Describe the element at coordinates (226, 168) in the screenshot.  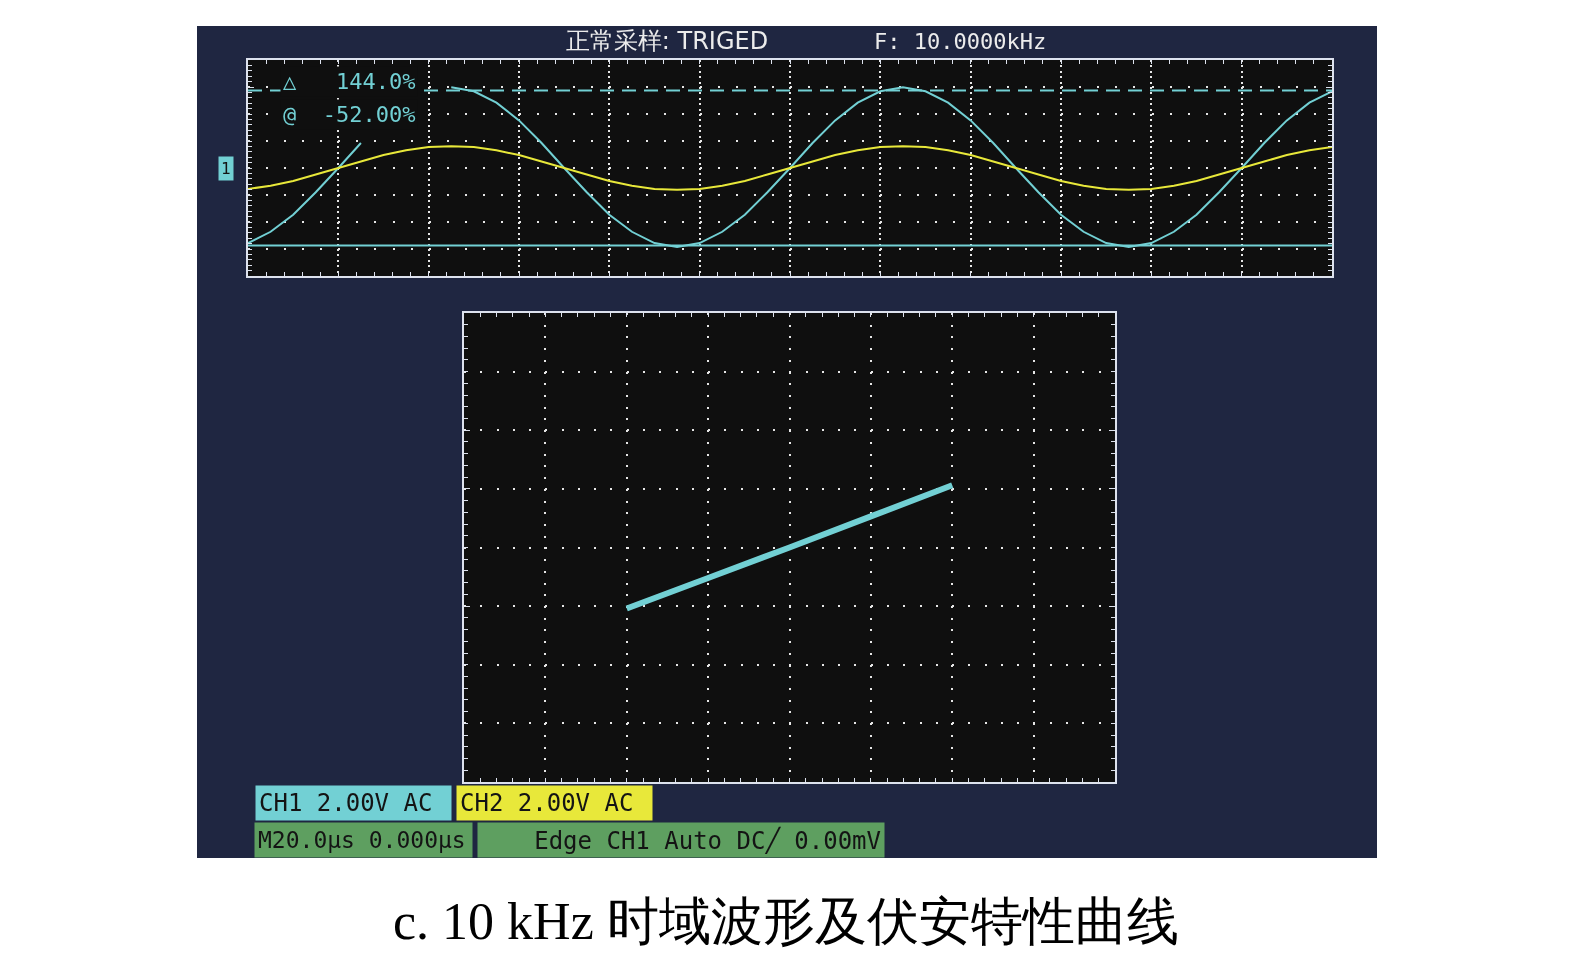
I see `text: 1` at that location.